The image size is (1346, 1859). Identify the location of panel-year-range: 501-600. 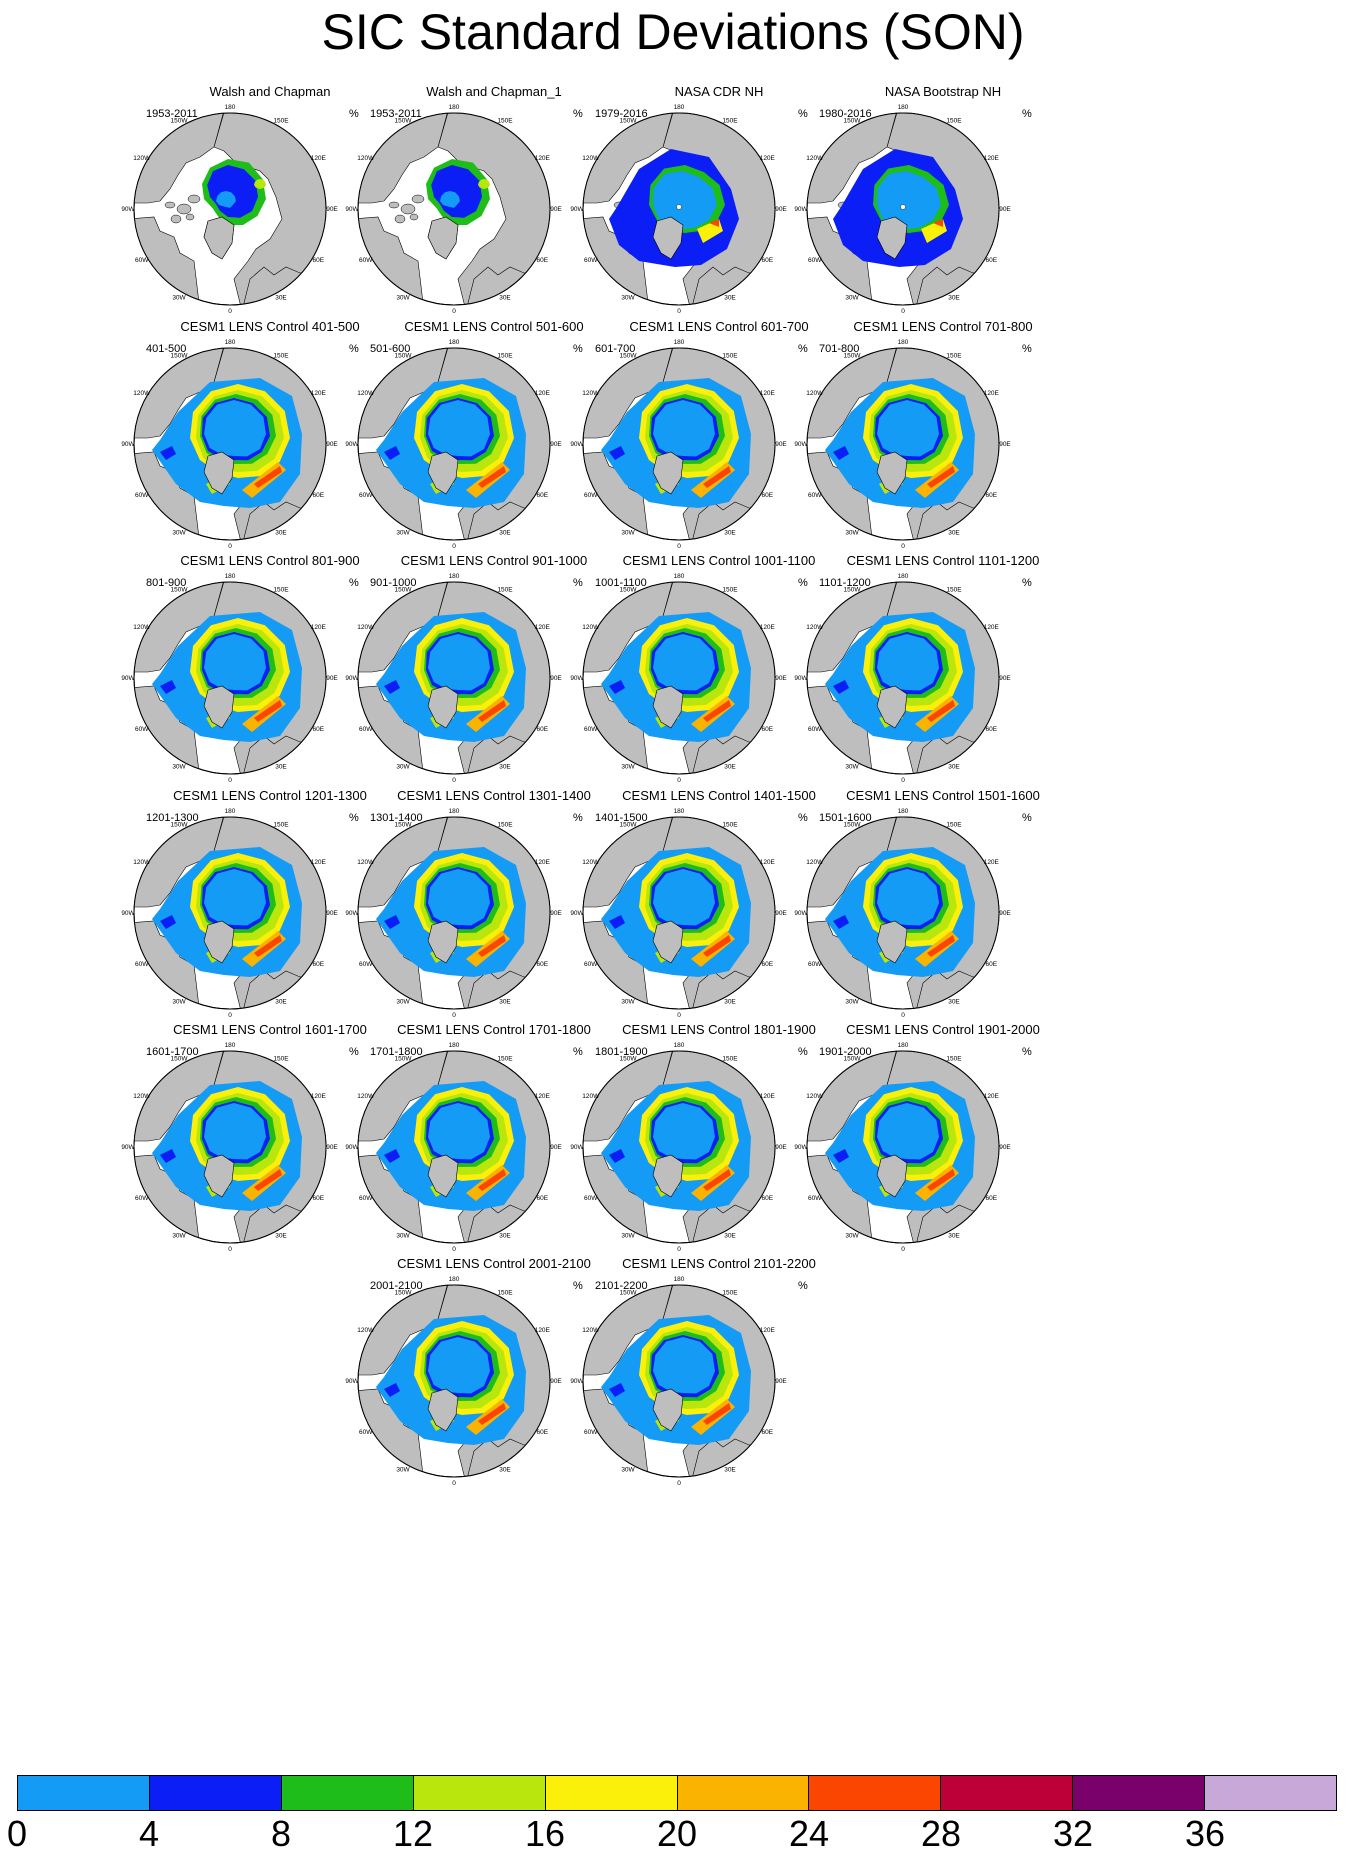
(390, 349).